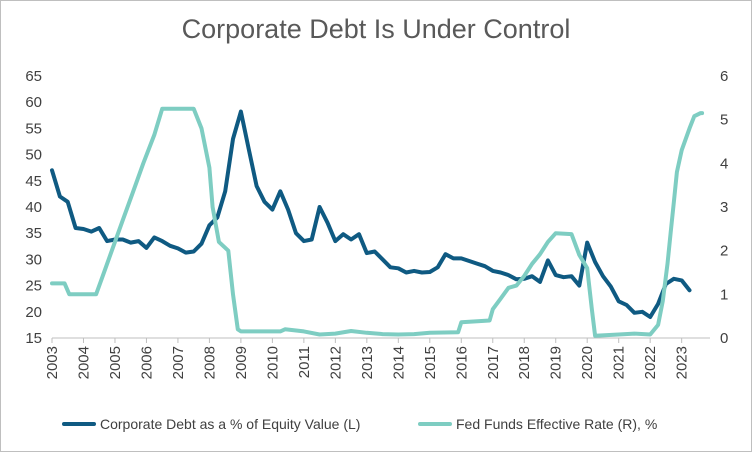  I want to click on x-tick-label: 2017, so click(493, 362).